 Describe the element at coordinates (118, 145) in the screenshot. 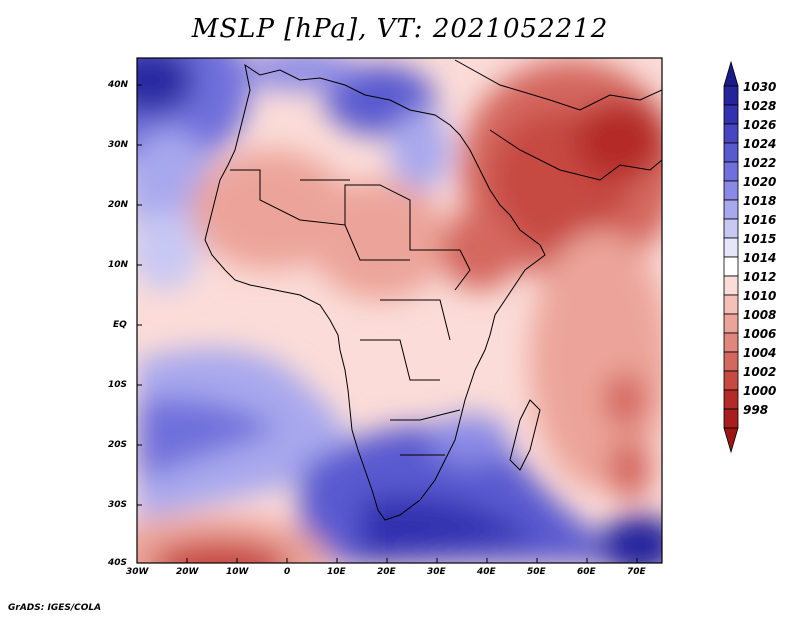

I see `lat-tick-label: 30N` at that location.